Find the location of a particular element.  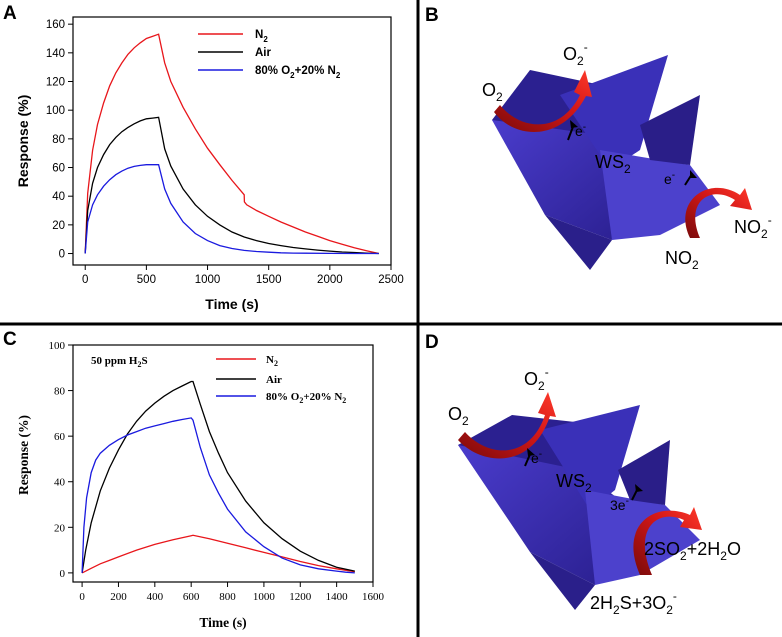

chart-a-series-group is located at coordinates (231, 144).